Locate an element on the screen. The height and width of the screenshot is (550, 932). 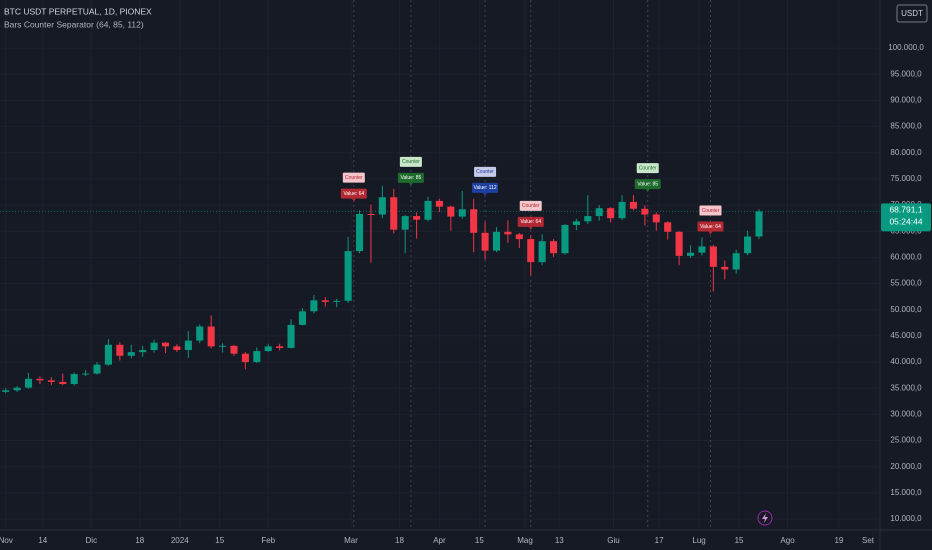
y-tick-label: 30.000,0 is located at coordinates (906, 413).